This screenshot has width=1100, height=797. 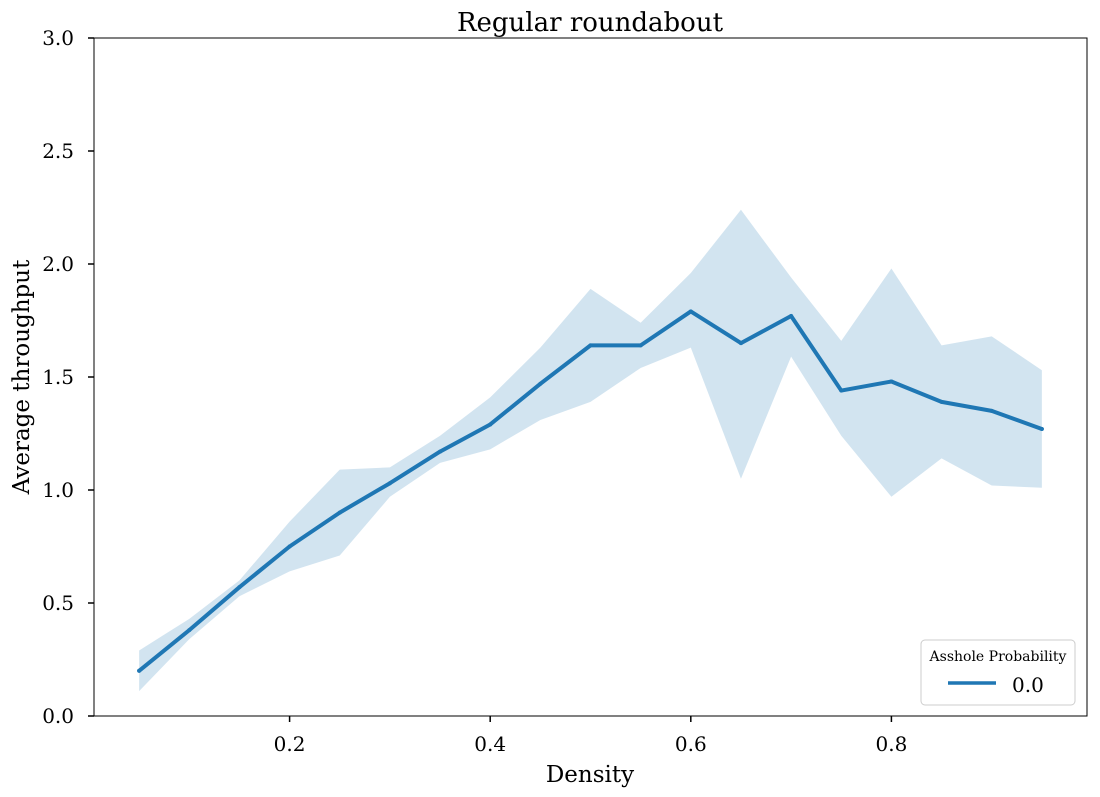 I want to click on legend-frame, so click(x=998, y=672).